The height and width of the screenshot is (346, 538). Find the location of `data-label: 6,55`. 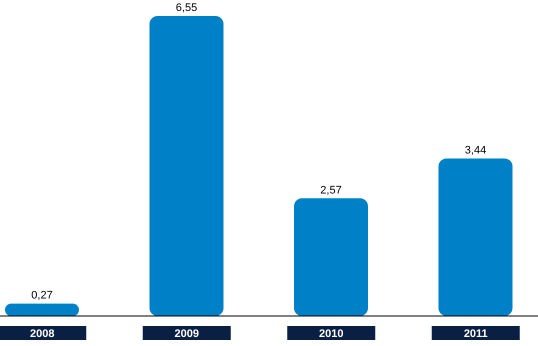

data-label: 6,55 is located at coordinates (187, 8).